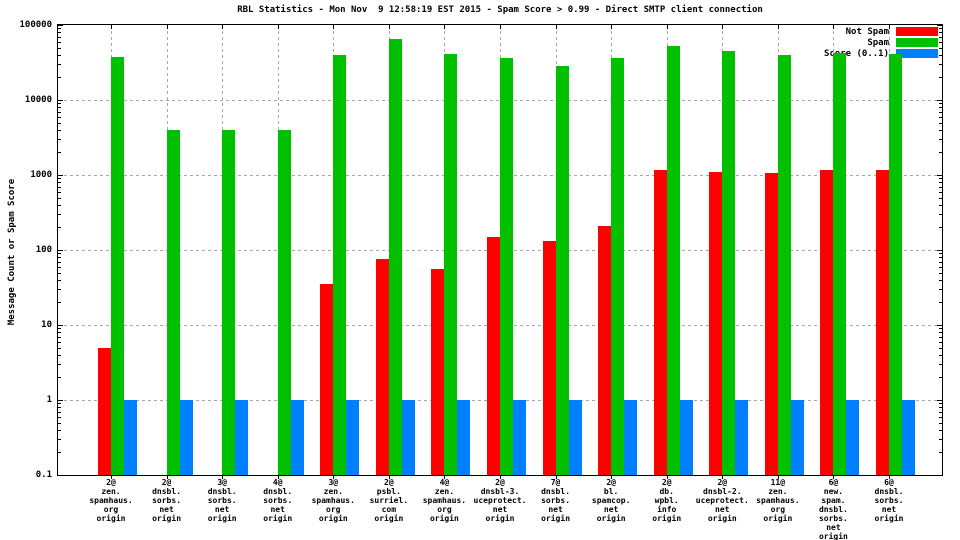 This screenshot has width=960, height=540. What do you see at coordinates (666, 491) in the screenshot?
I see `x-tick-label-line: db.` at bounding box center [666, 491].